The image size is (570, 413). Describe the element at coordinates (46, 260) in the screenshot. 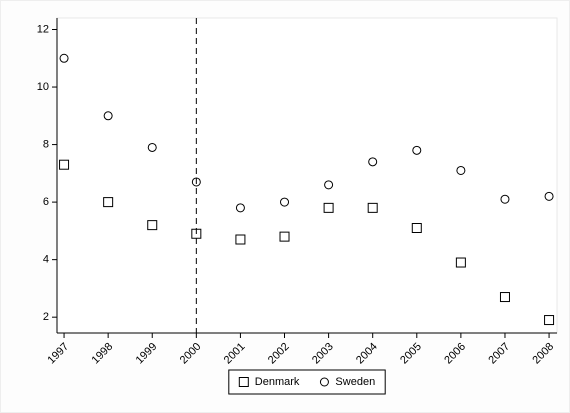

I see `y-tick-label: 4` at that location.